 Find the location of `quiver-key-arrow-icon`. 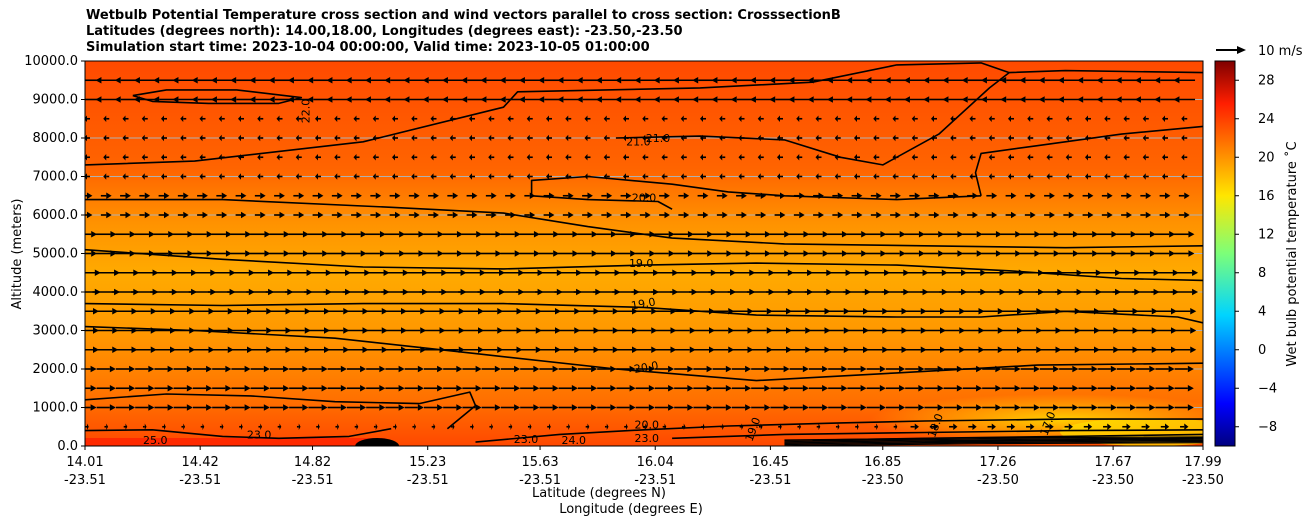

quiver-key-arrow-icon is located at coordinates (1241, 50).